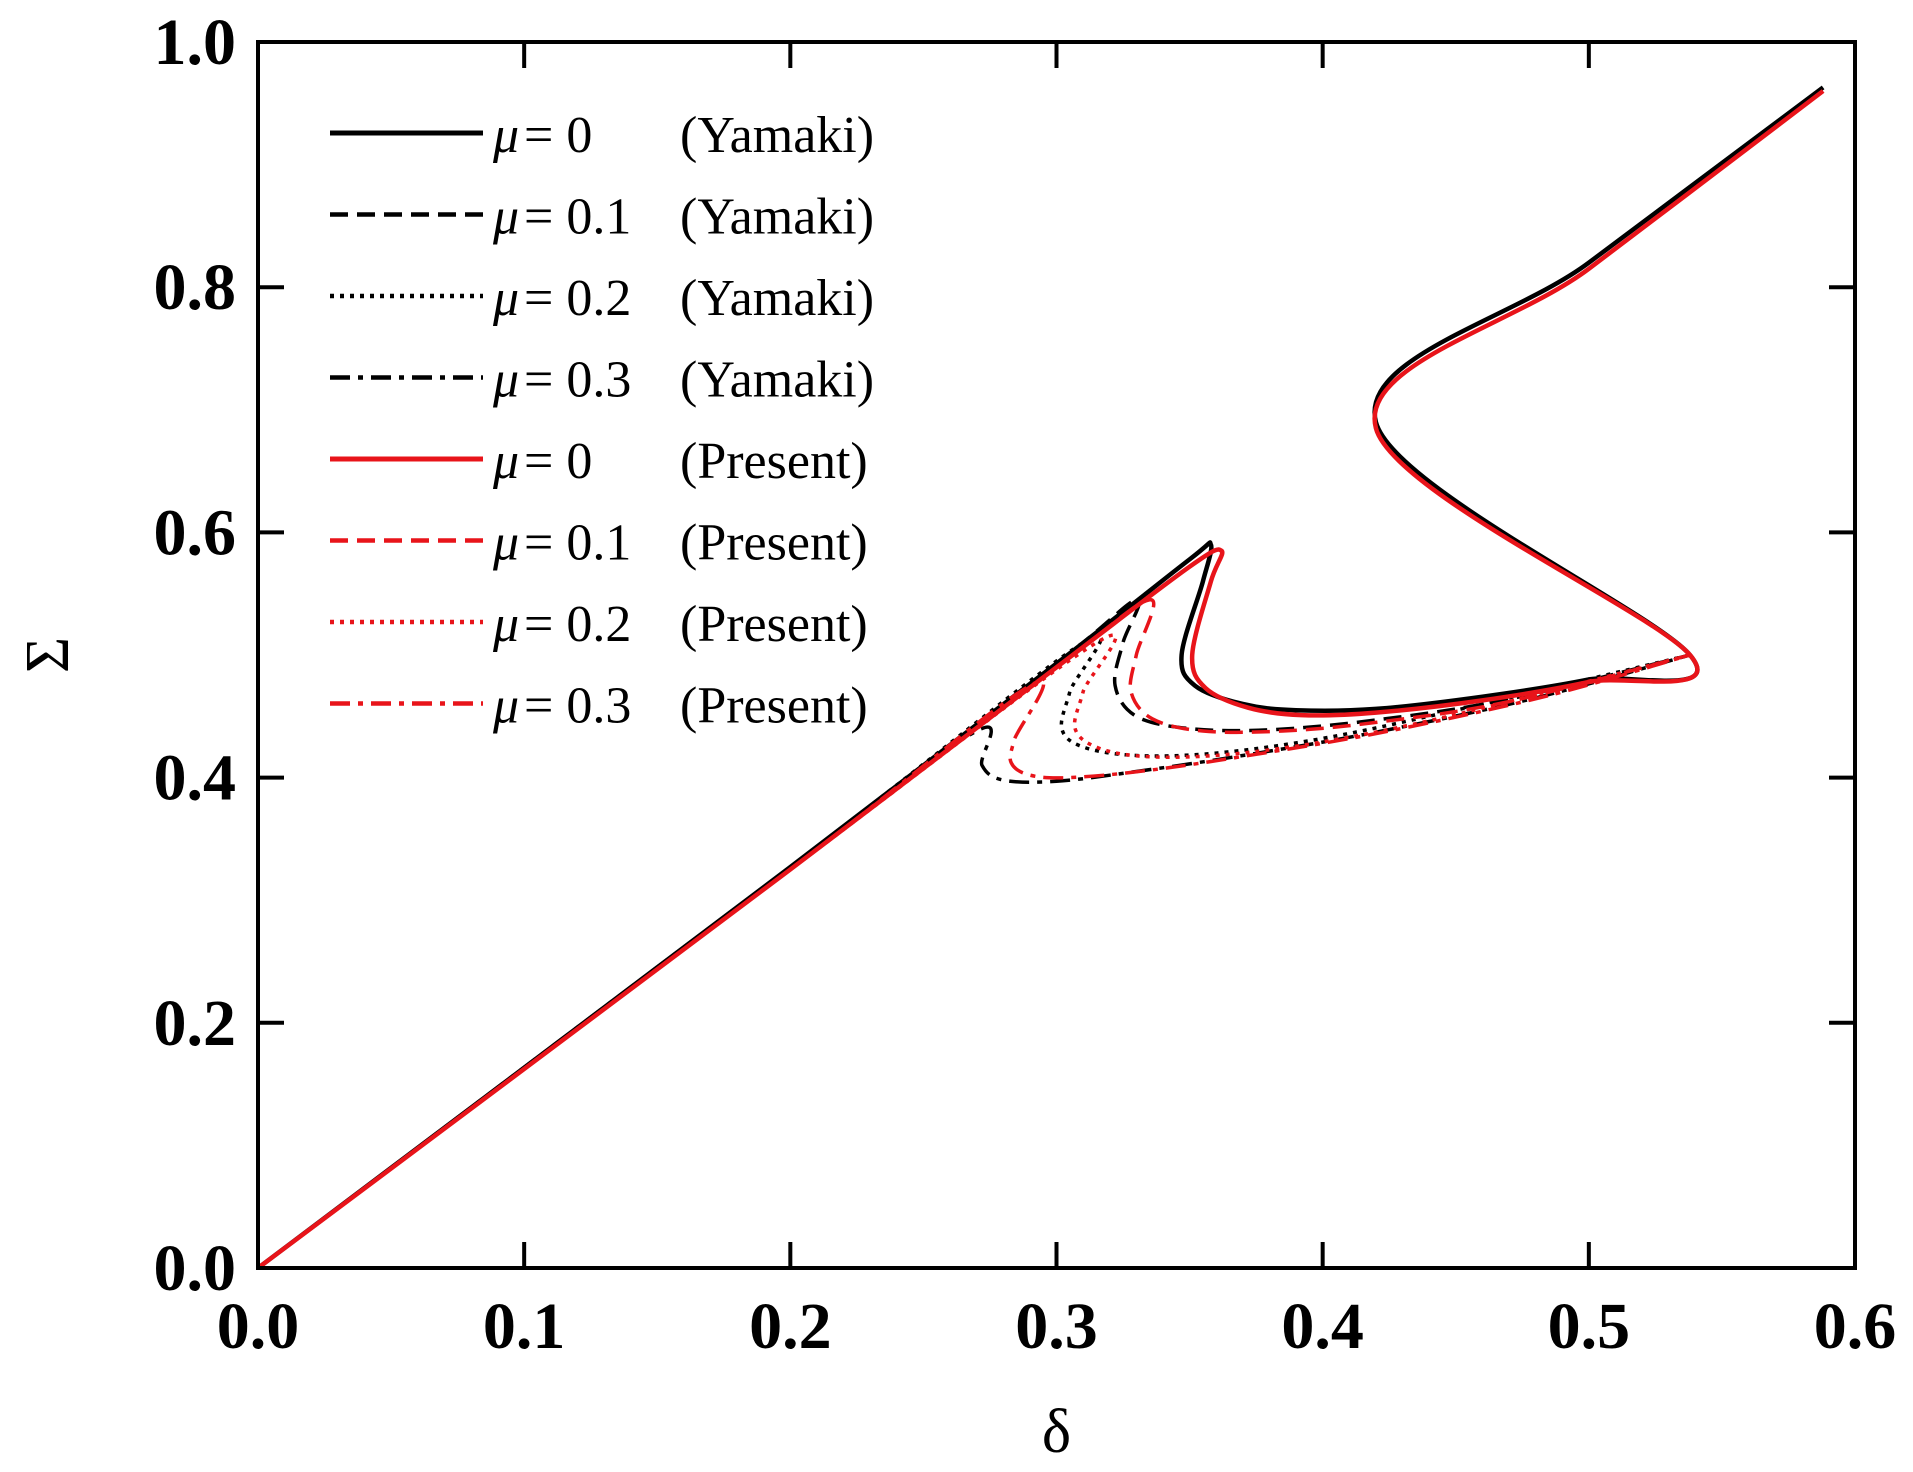 This screenshot has width=1913, height=1472. I want to click on x-tick-label: 0.3, so click(1056, 1326).